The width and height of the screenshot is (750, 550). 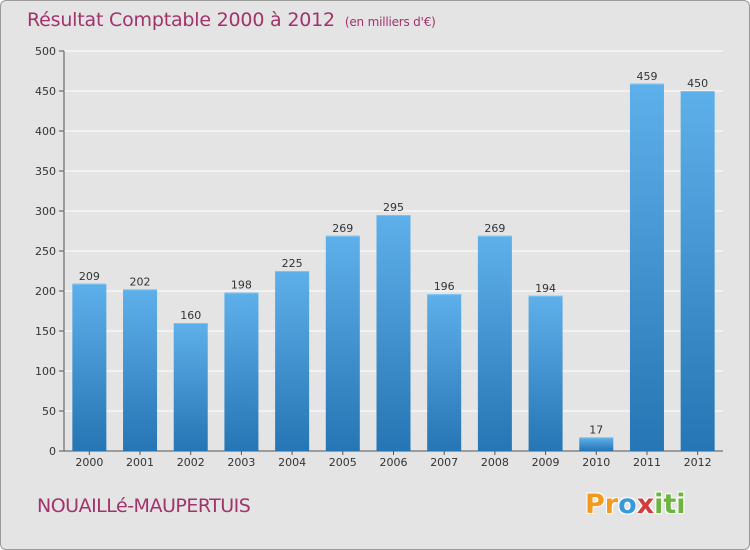 I want to click on bar-2004, so click(x=292, y=361).